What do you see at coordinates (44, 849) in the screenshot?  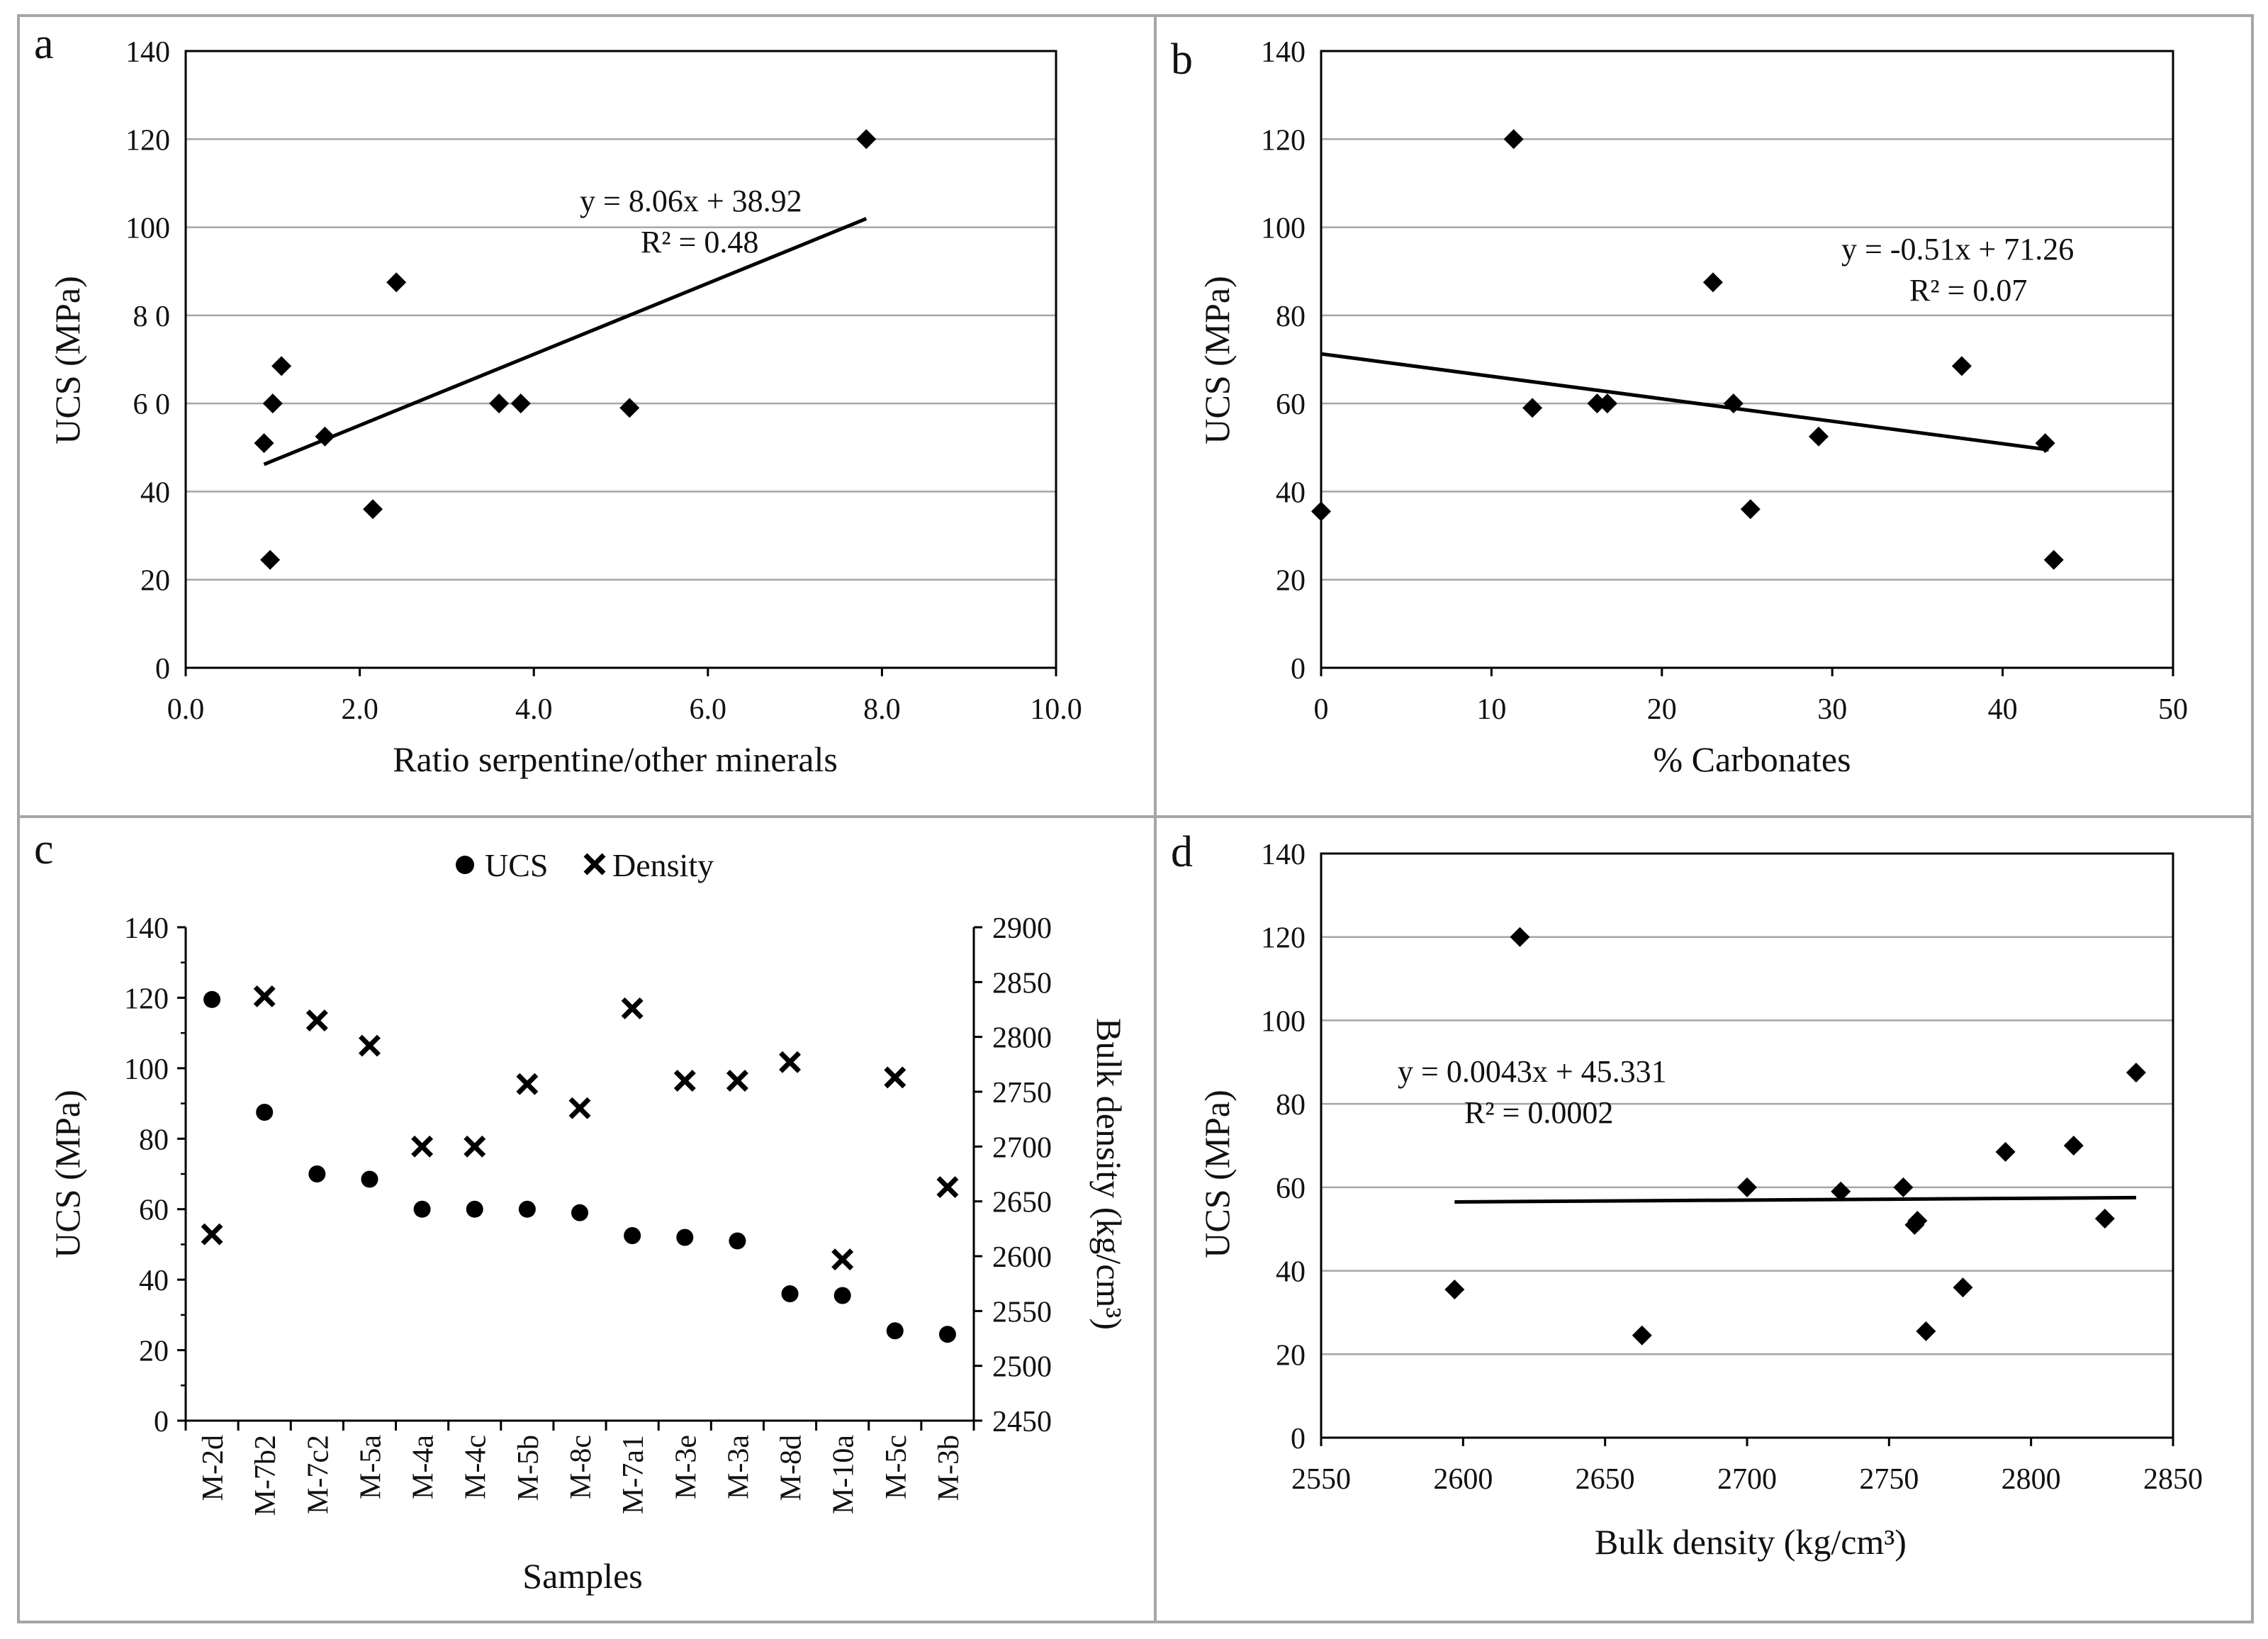 I see `panel-label-c: c` at bounding box center [44, 849].